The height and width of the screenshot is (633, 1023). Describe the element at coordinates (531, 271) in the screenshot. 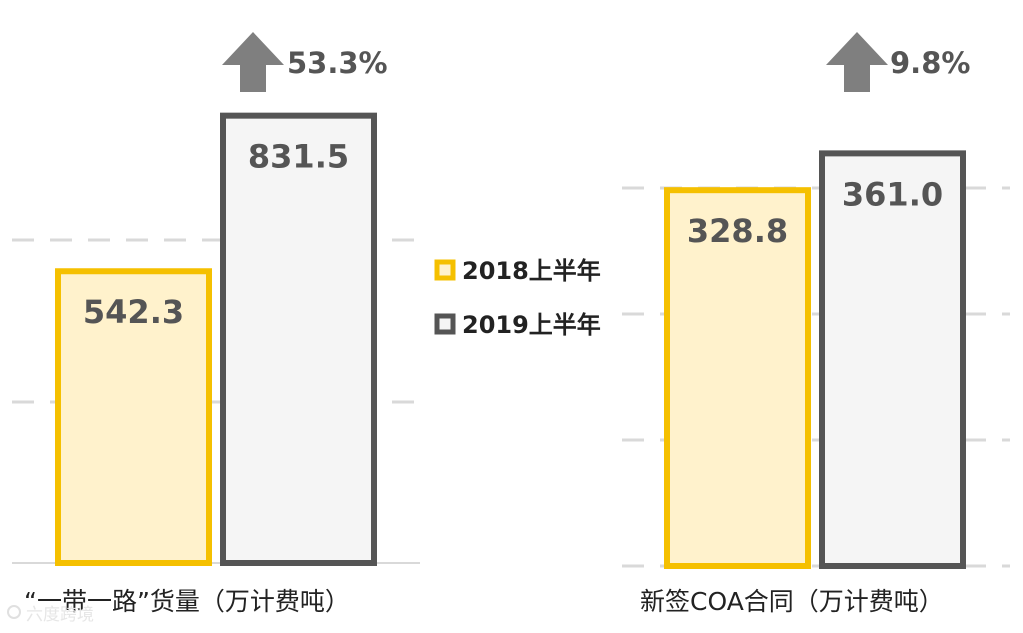

I see `legend-label-2018: 2018上半年` at that location.